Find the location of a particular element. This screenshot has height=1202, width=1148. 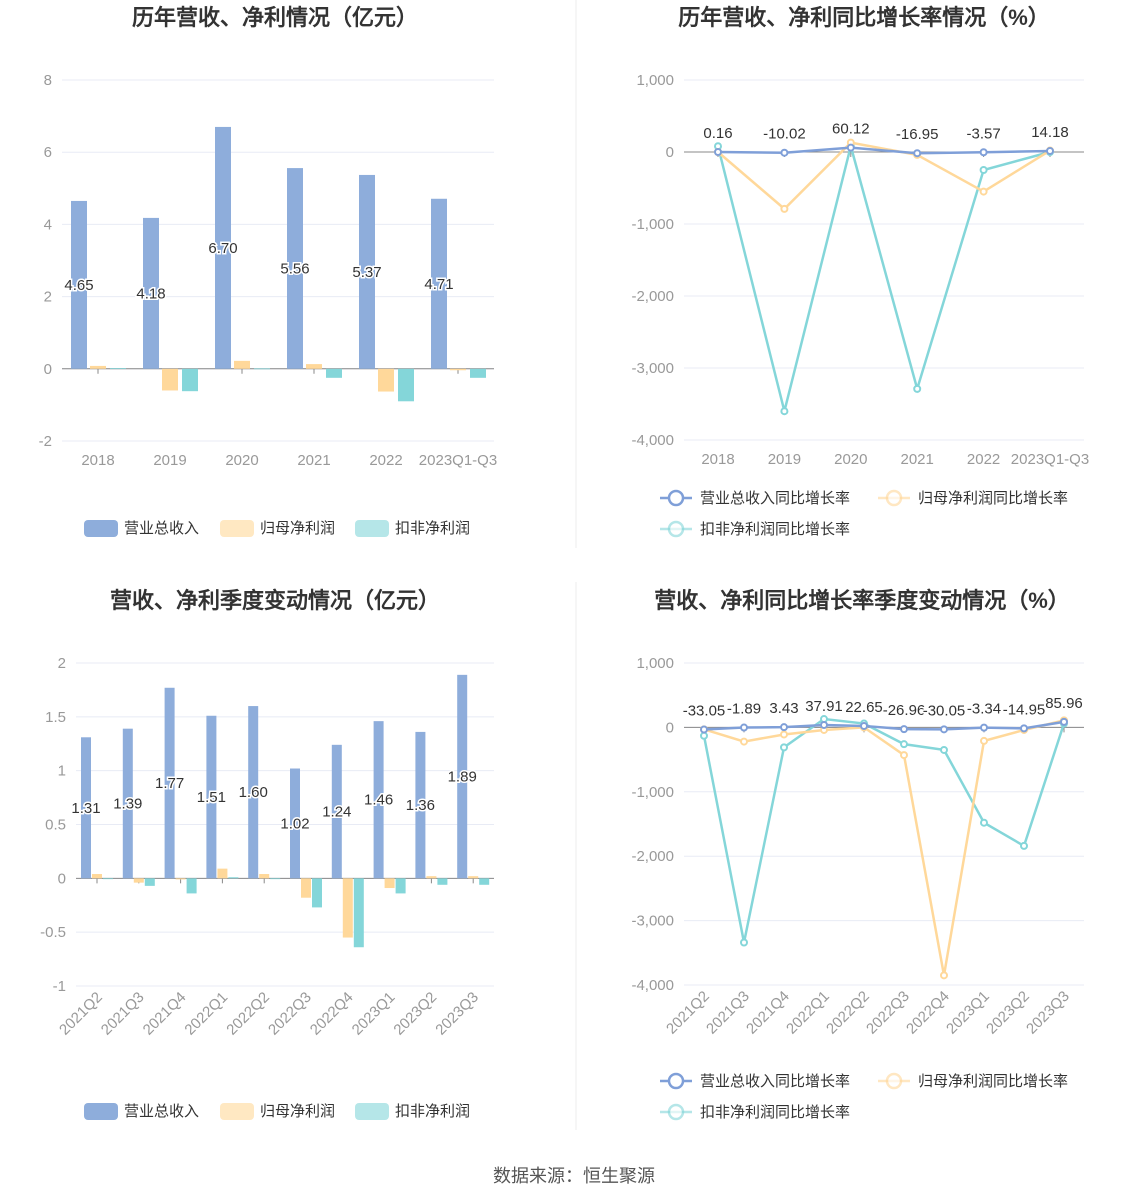

x-tick-label: 2022Q3 is located at coordinates (888, 1013).